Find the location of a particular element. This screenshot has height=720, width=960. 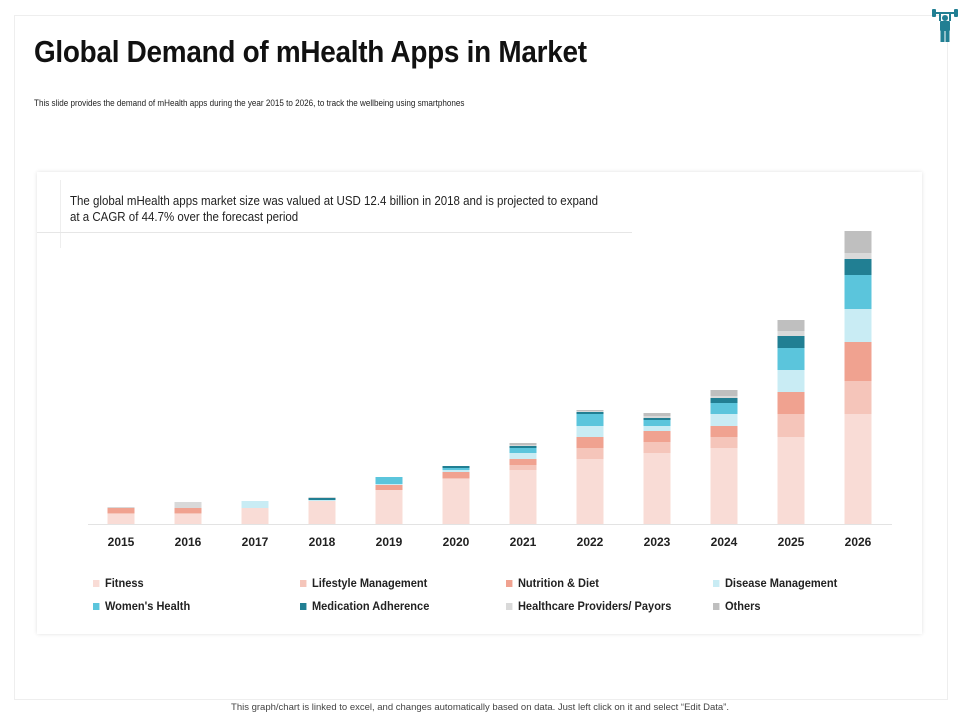

legend-item: Medication Adherence is located at coordinates (364, 606).